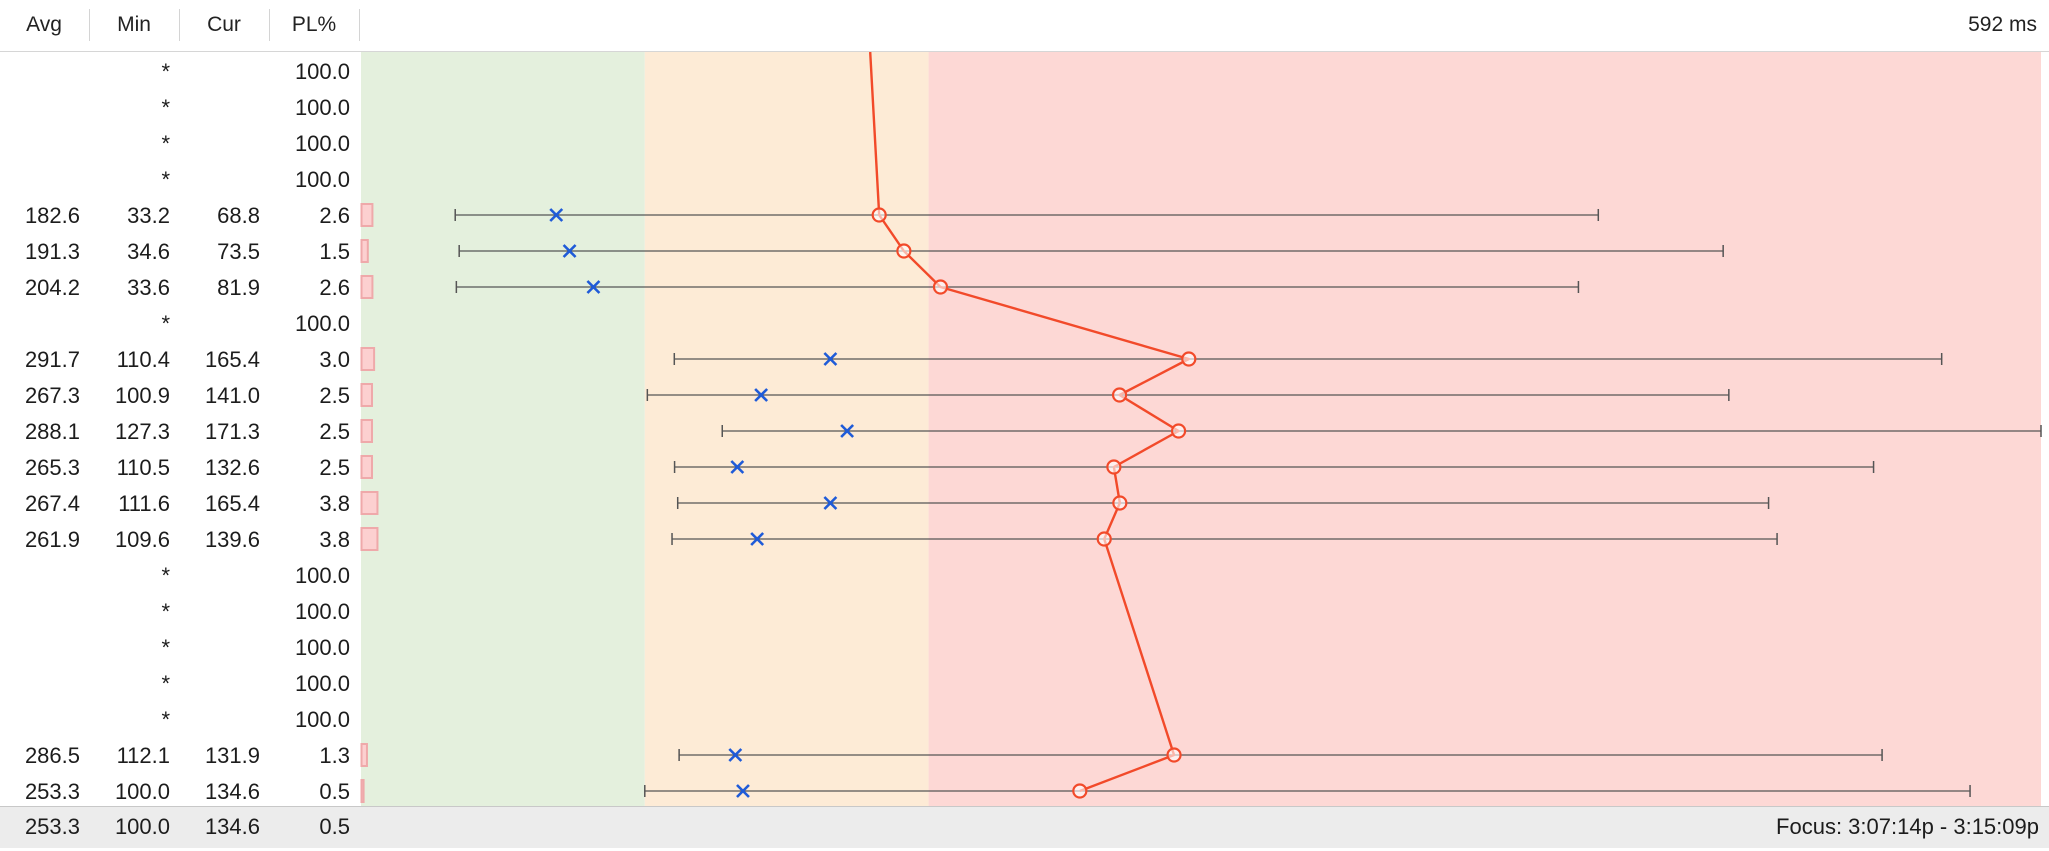  Describe the element at coordinates (238, 251) in the screenshot. I see `hop-cur-cell: 73.5` at that location.